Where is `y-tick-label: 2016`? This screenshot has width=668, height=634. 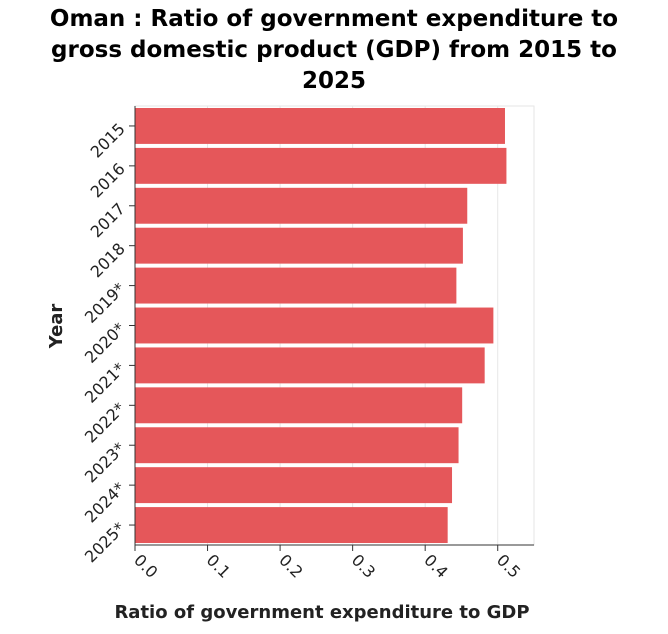 y-tick-label: 2016 is located at coordinates (108, 180).